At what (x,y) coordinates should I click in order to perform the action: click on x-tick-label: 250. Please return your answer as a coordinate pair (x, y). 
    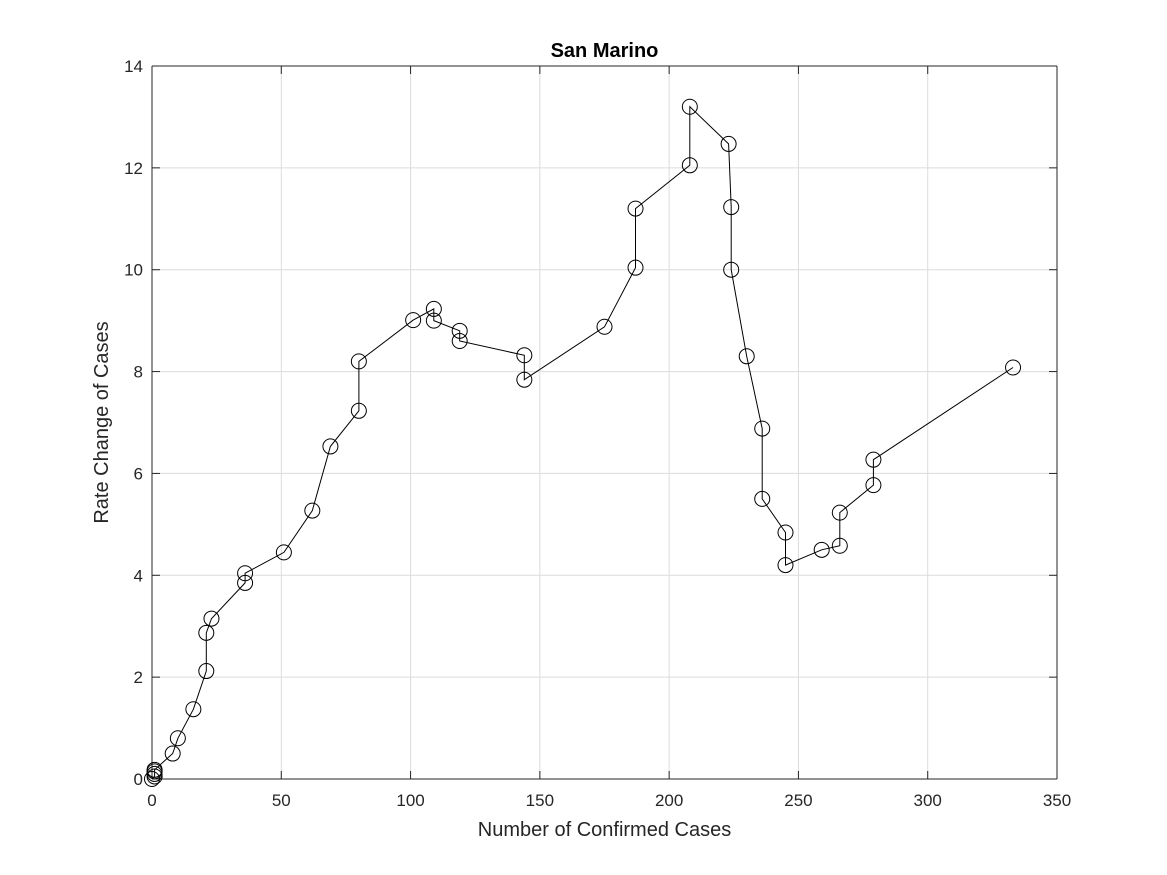
    Looking at the image, I should click on (798, 800).